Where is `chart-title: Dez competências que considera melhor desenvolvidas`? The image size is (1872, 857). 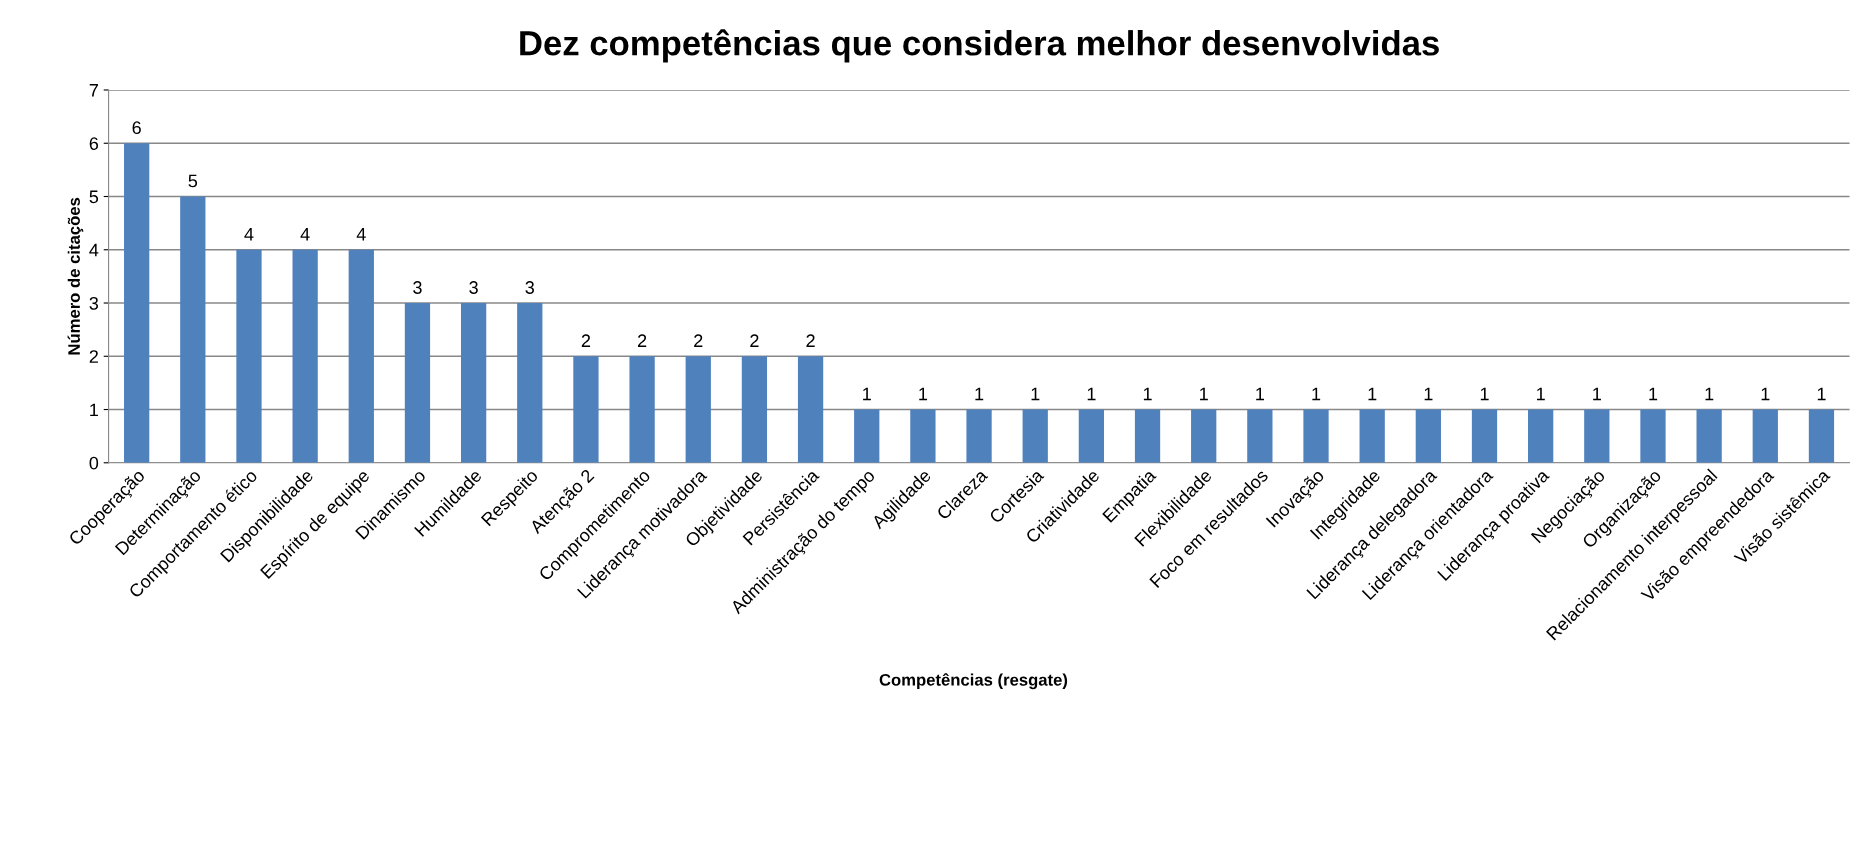 chart-title: Dez competências que considera melhor desenvolvidas is located at coordinates (979, 46).